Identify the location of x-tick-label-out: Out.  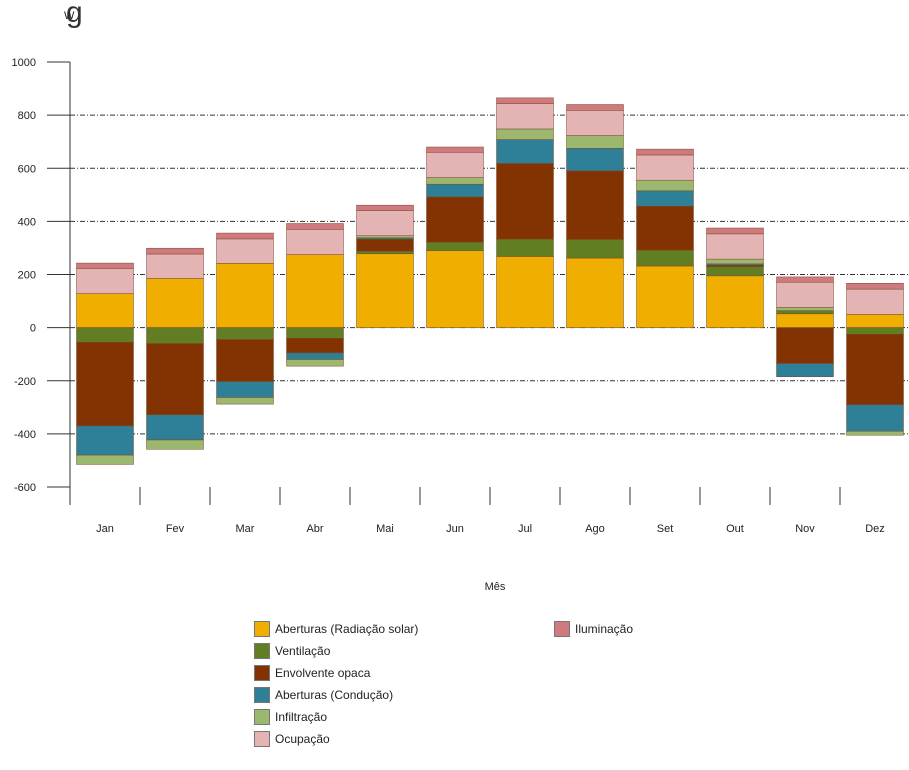
(735, 529).